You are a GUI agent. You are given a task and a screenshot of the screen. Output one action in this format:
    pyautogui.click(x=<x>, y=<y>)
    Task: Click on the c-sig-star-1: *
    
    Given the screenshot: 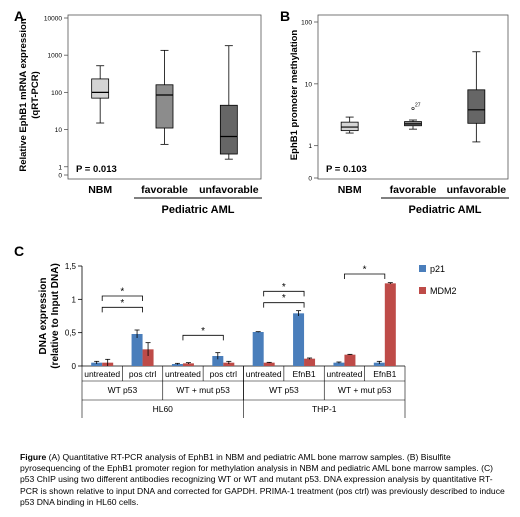 What is the action you would take?
    pyautogui.click(x=122, y=303)
    